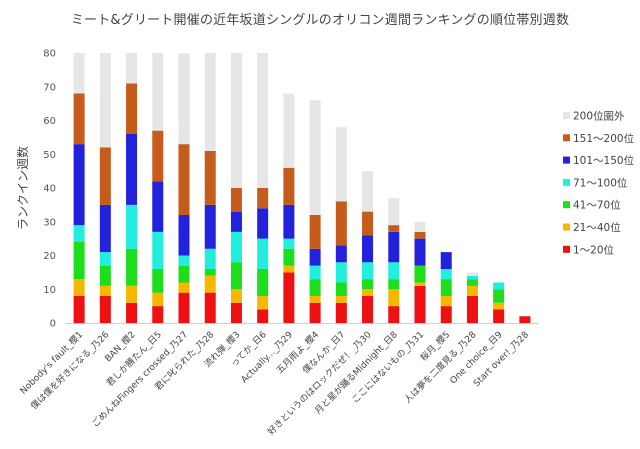  I want to click on y-tick-label: 10, so click(49, 290).